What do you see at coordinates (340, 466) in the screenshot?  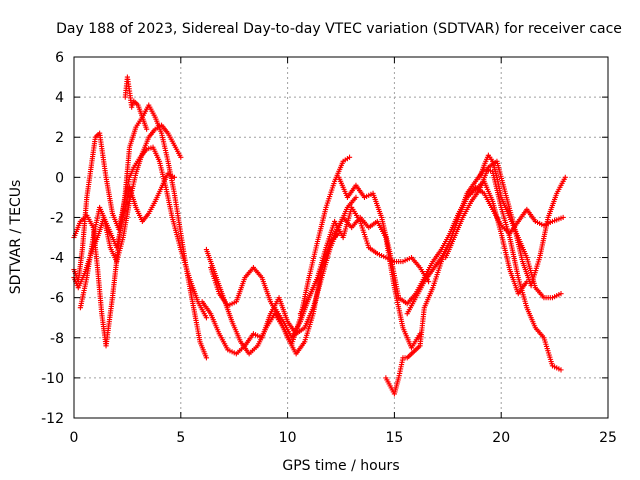 I see `x-axis-label: GPS time / hours` at bounding box center [340, 466].